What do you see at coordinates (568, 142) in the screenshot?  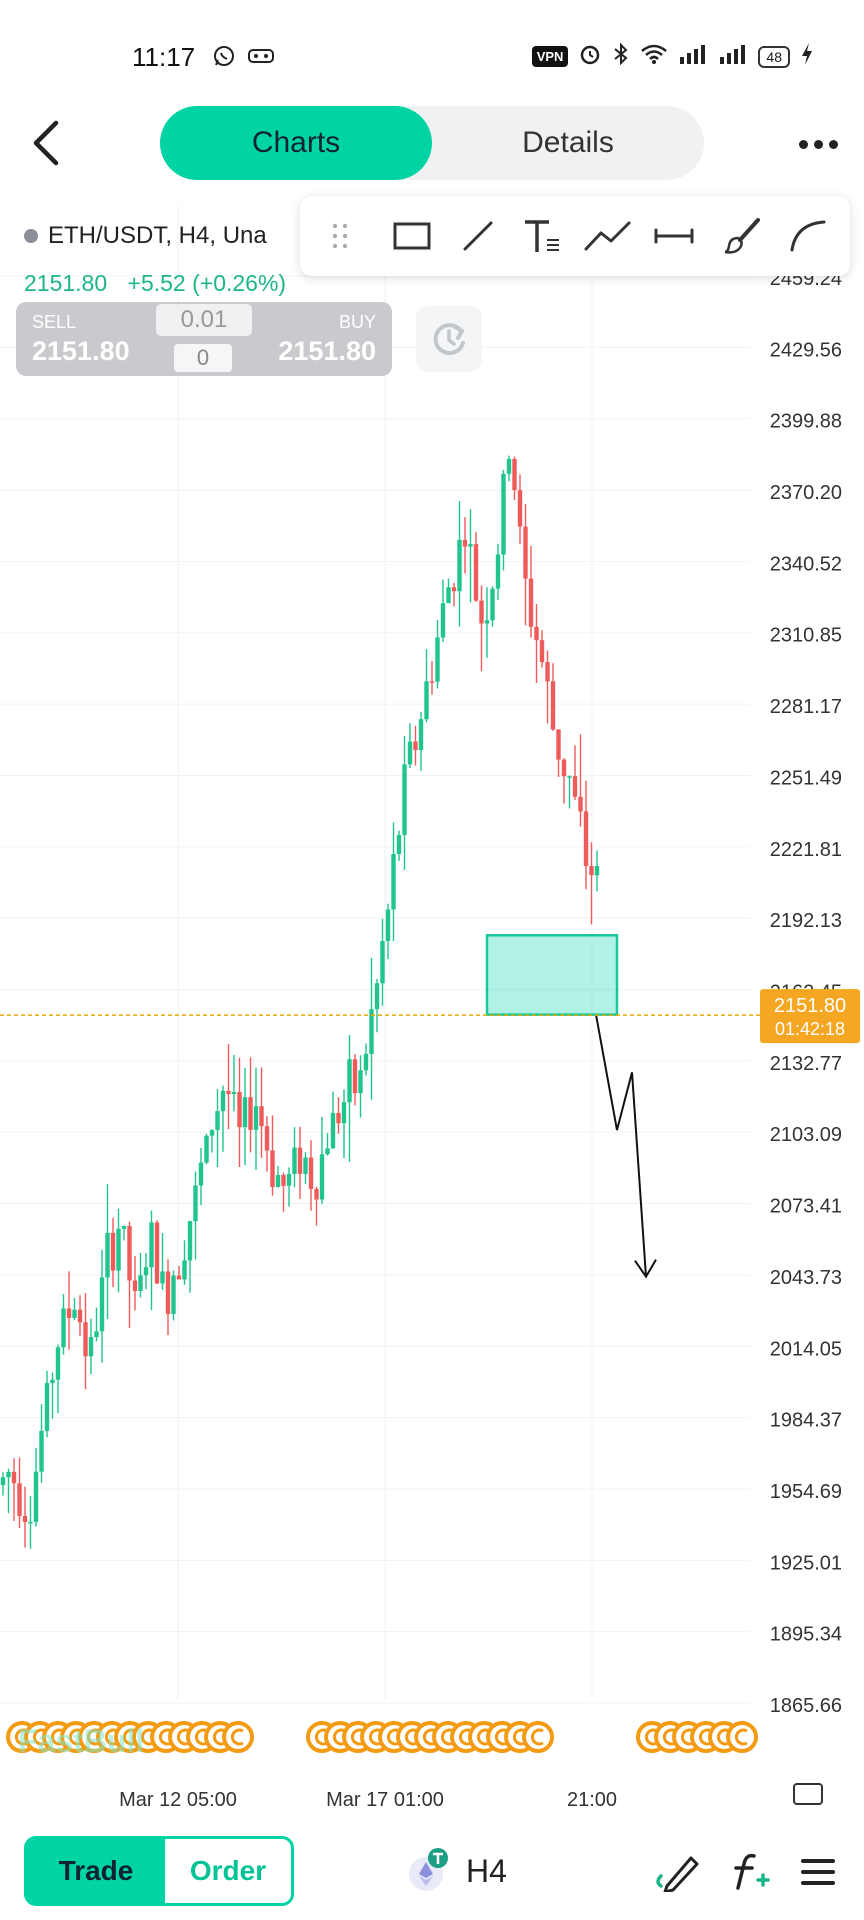 I see `tab-details: Details` at bounding box center [568, 142].